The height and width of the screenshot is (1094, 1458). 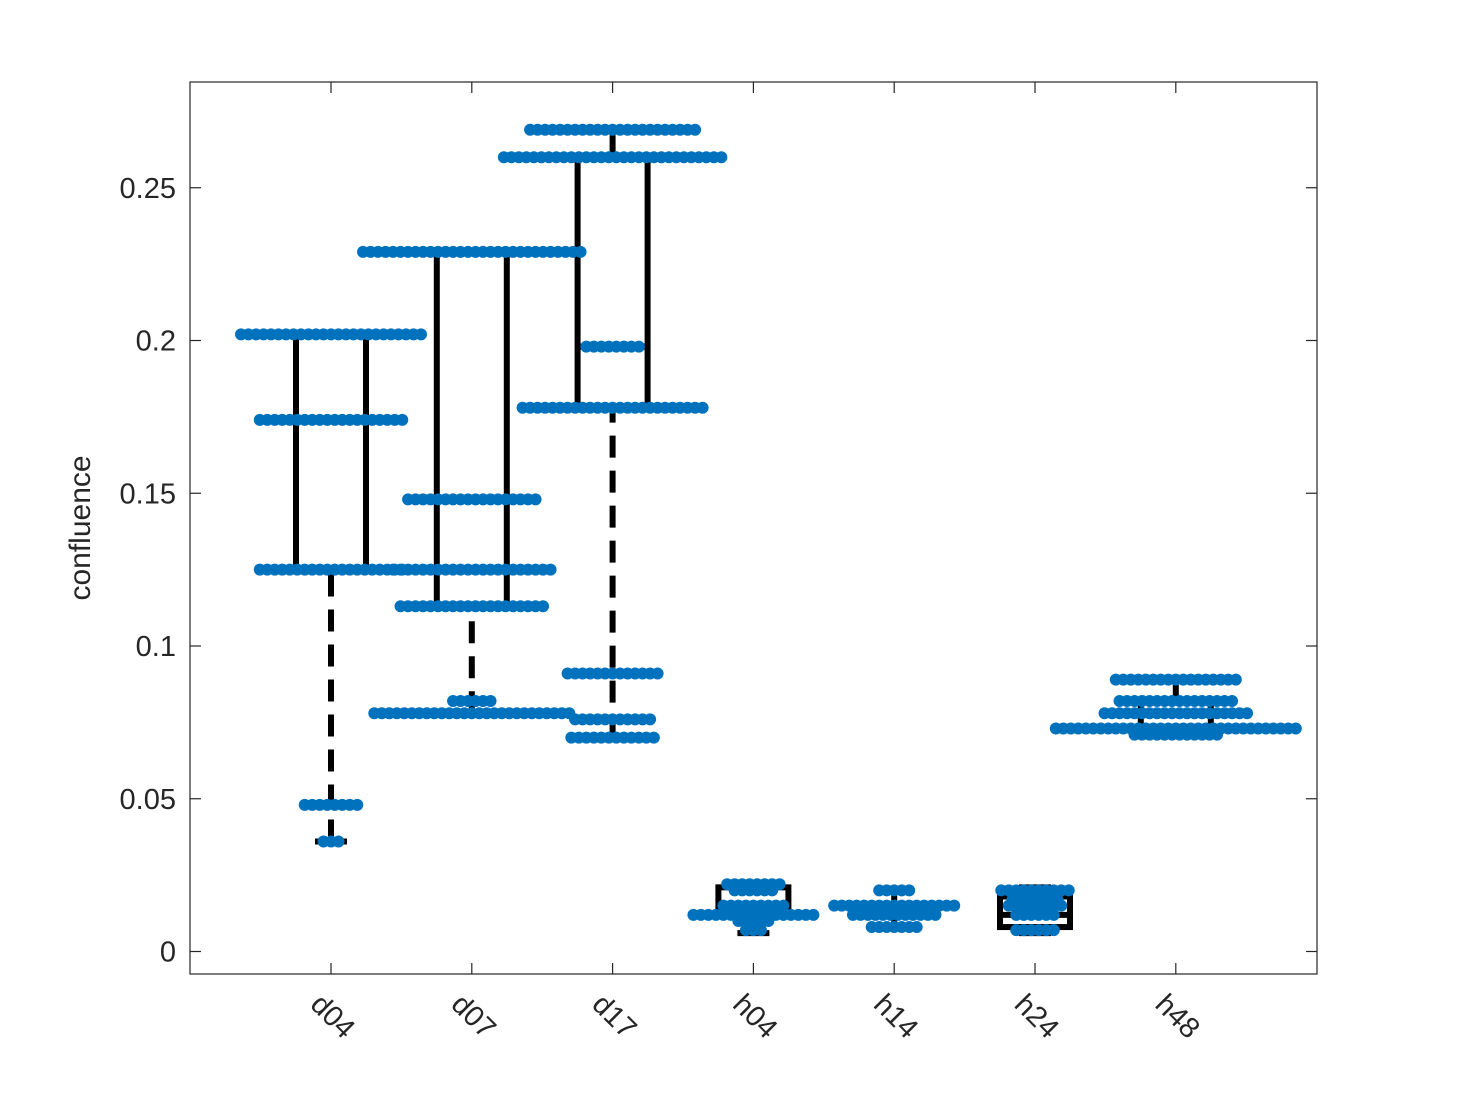 I want to click on y-tick-label: 0.2, so click(x=156, y=342).